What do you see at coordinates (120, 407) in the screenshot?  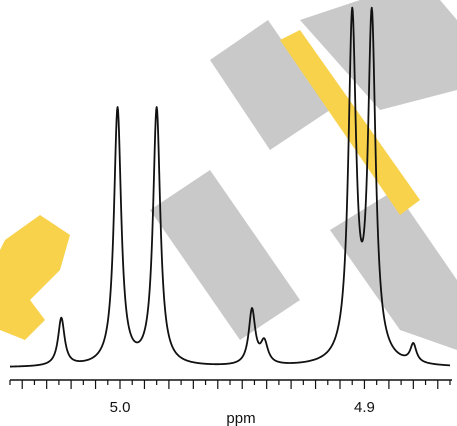 I see `x-axis-tick-label: 5.0` at bounding box center [120, 407].